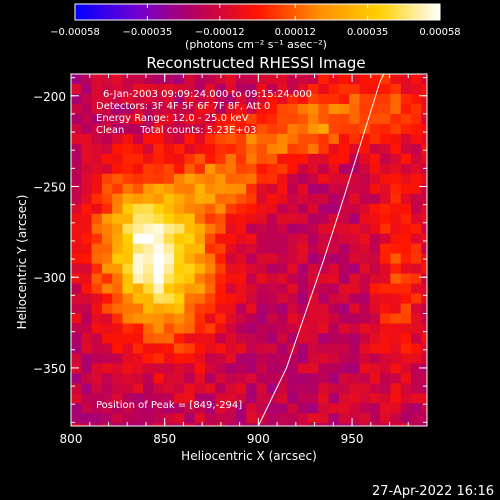 Image resolution: width=500 pixels, height=500 pixels. Describe the element at coordinates (295, 32) in the screenshot. I see `colorbar-tick-label: 0.00012` at that location.